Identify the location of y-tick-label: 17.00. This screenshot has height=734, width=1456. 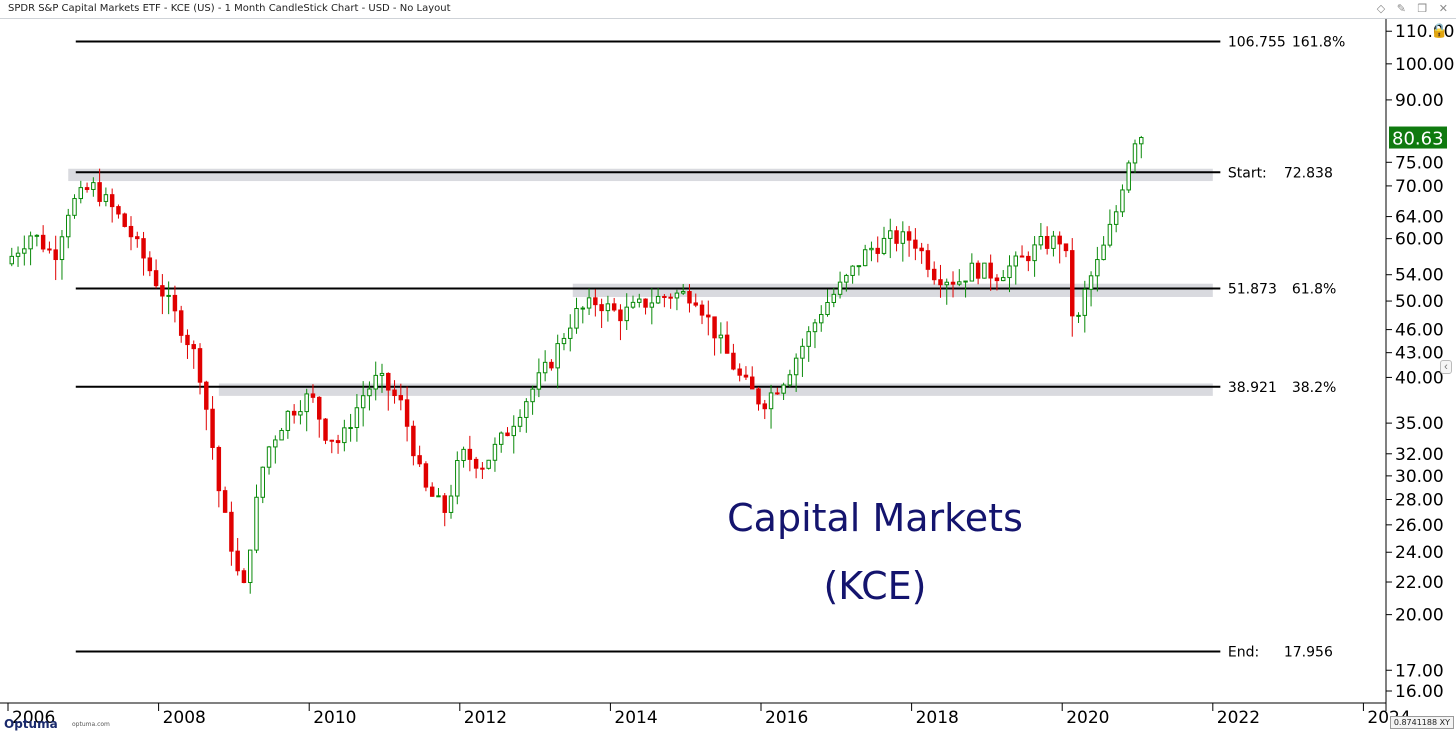
(1419, 671).